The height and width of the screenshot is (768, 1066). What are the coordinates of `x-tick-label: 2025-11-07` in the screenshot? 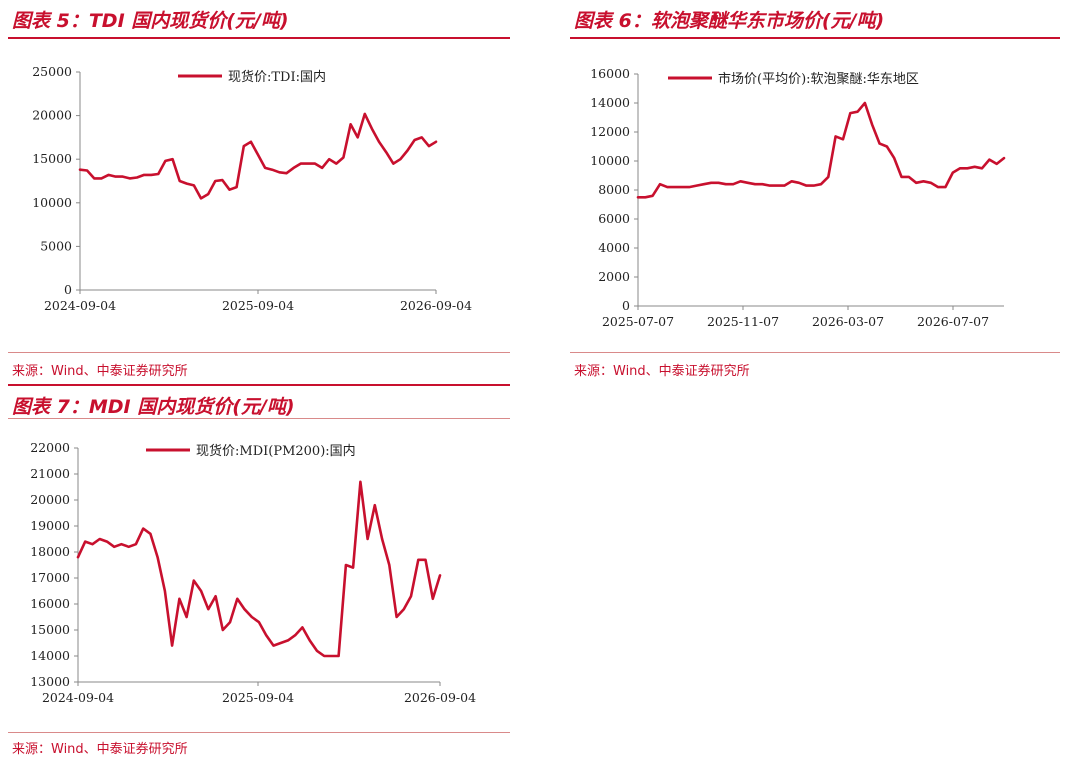 It's located at (743, 321).